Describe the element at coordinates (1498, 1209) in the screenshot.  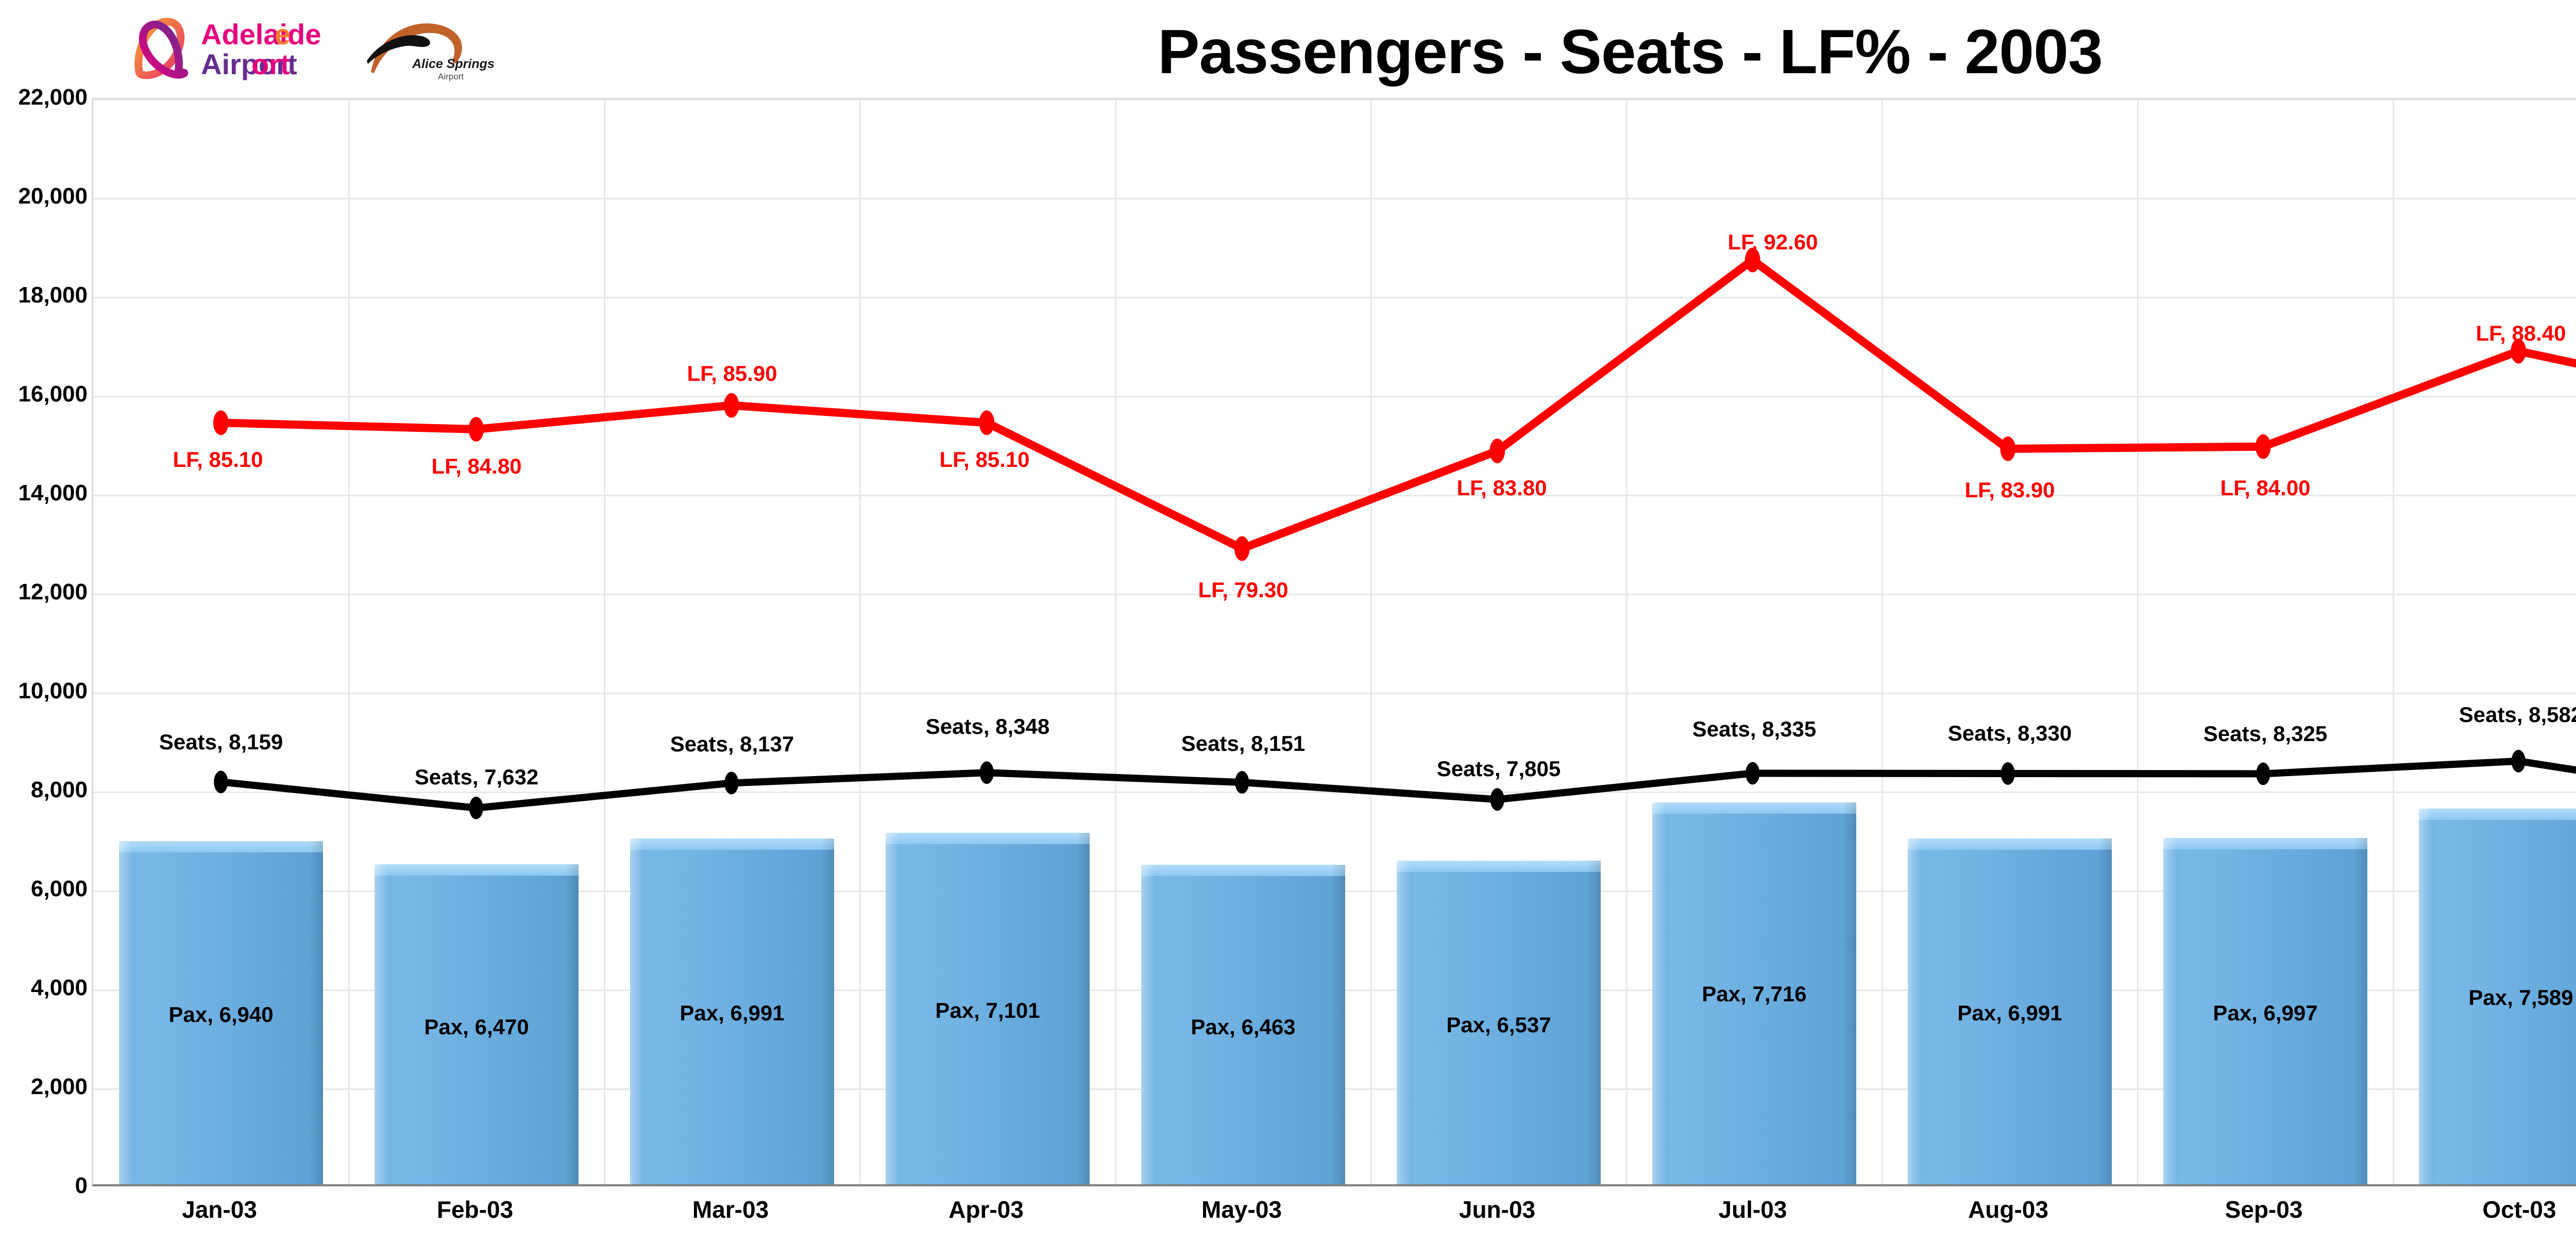
I see `x-axis-tick-label: Jun-03` at that location.